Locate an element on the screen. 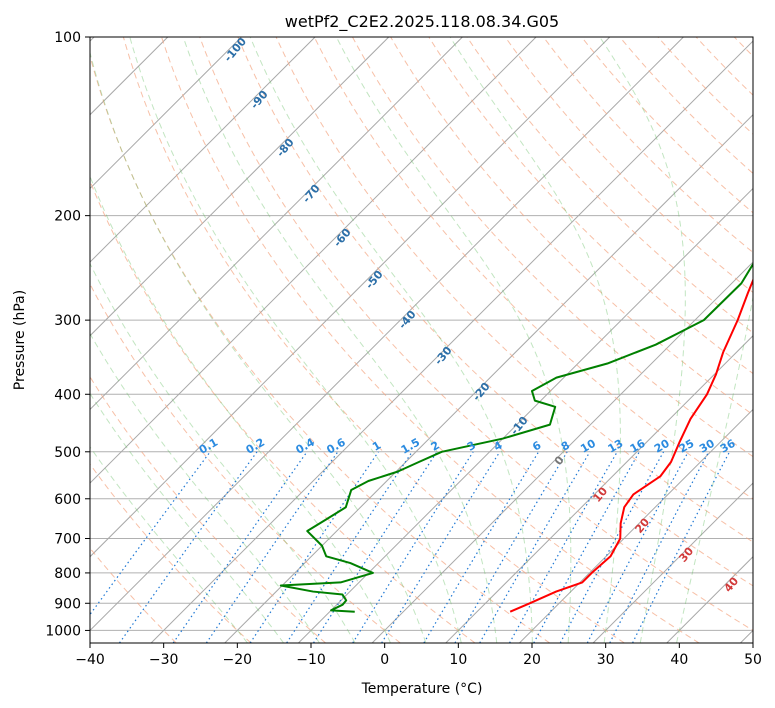 Image resolution: width=775 pixels, height=708 pixels. y-tick-label: 200 is located at coordinates (67, 217).